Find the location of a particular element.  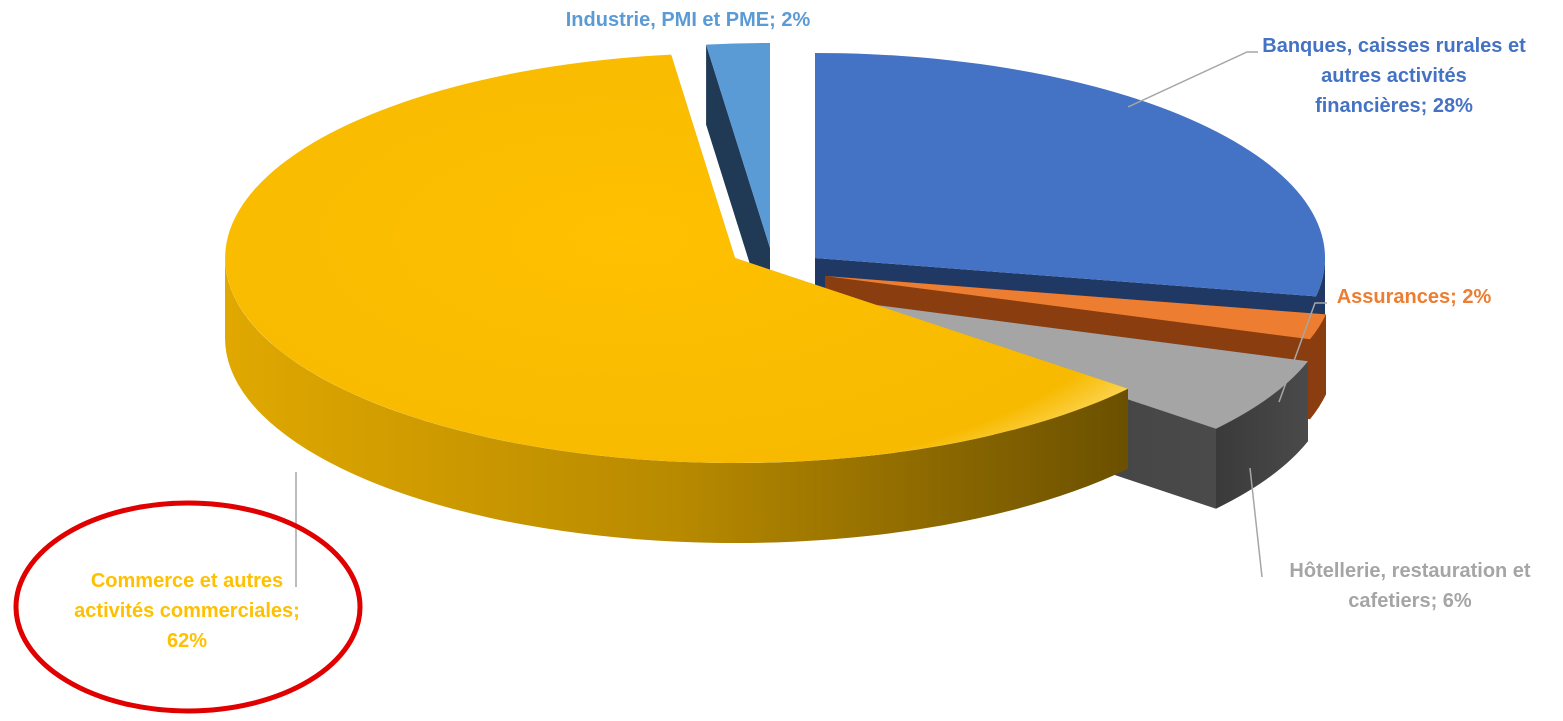

data-label: Assurances; 2% is located at coordinates (1414, 297).